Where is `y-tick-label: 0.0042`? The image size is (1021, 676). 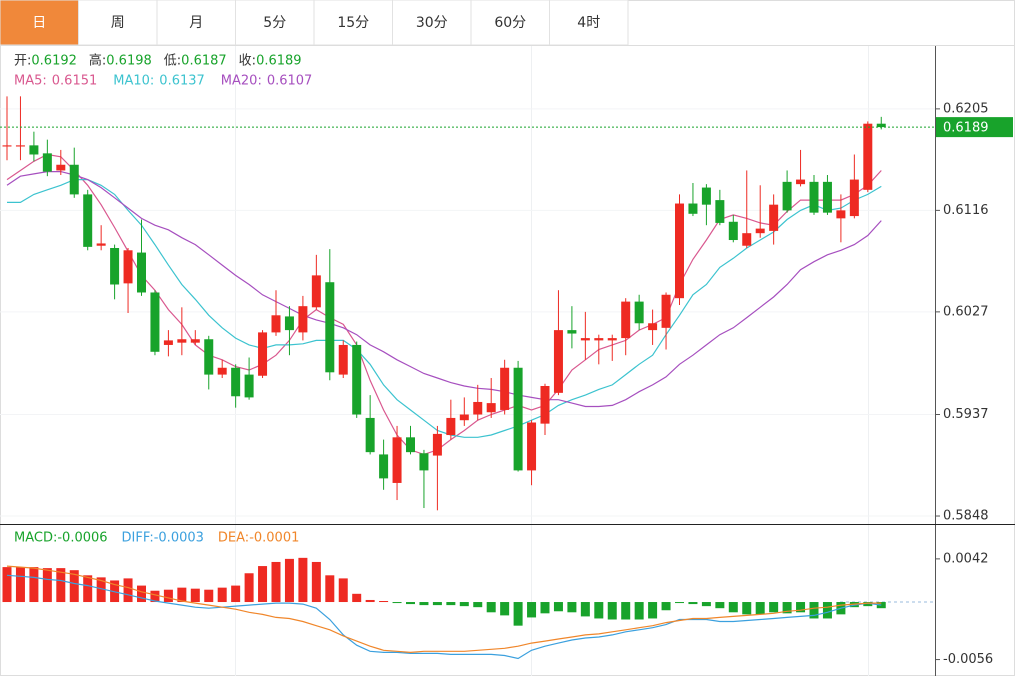
y-tick-label: 0.0042 is located at coordinates (966, 558).